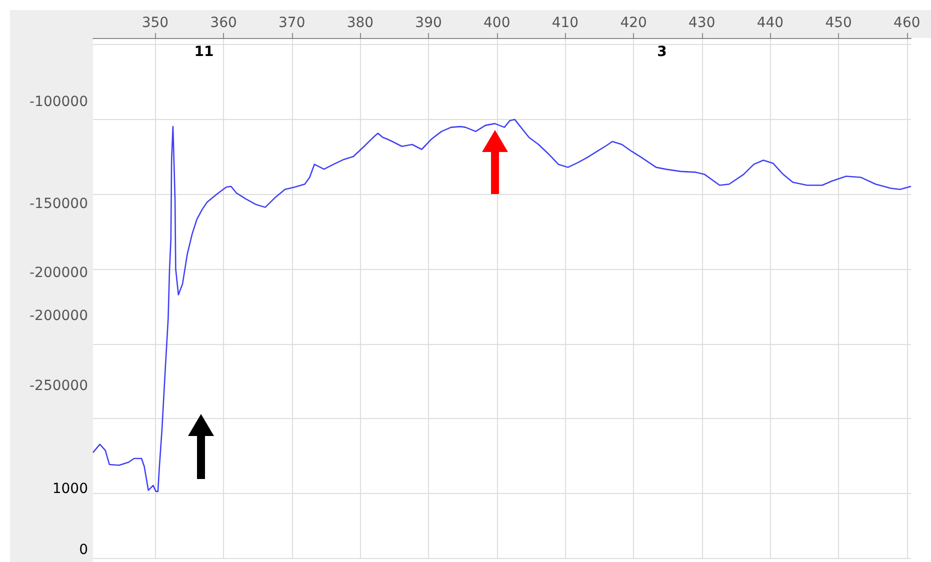  What do you see at coordinates (155, 23) in the screenshot?
I see `x-tick-label: 350` at bounding box center [155, 23].